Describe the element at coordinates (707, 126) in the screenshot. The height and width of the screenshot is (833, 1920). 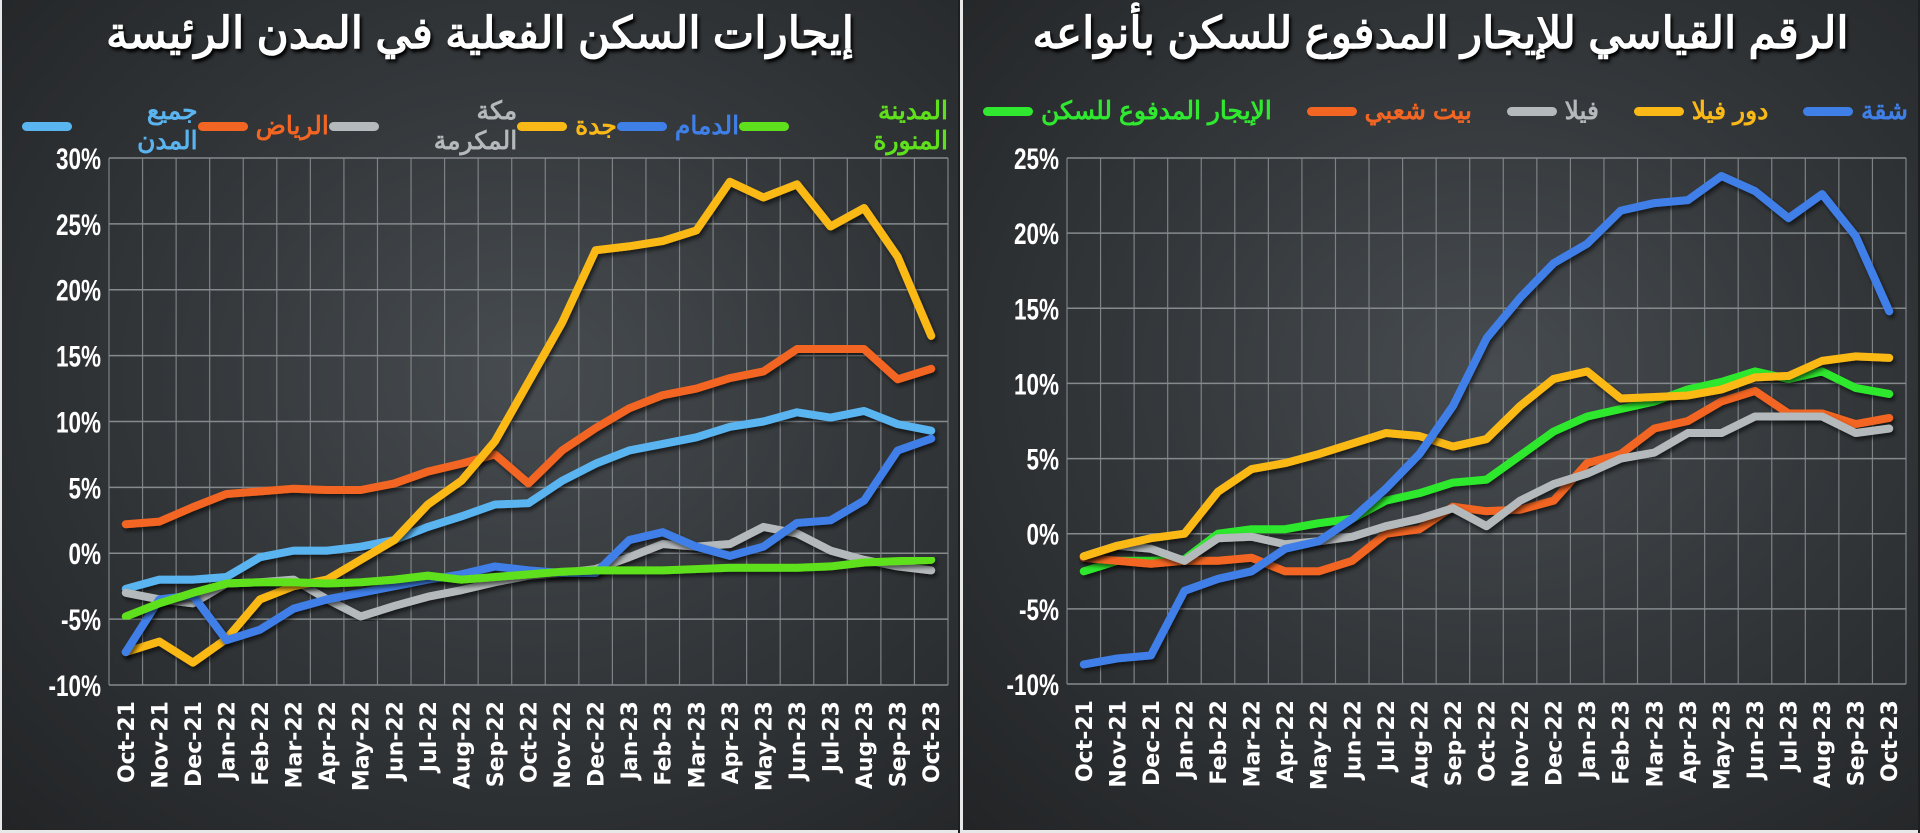
I see `legend-label: الدمام` at that location.